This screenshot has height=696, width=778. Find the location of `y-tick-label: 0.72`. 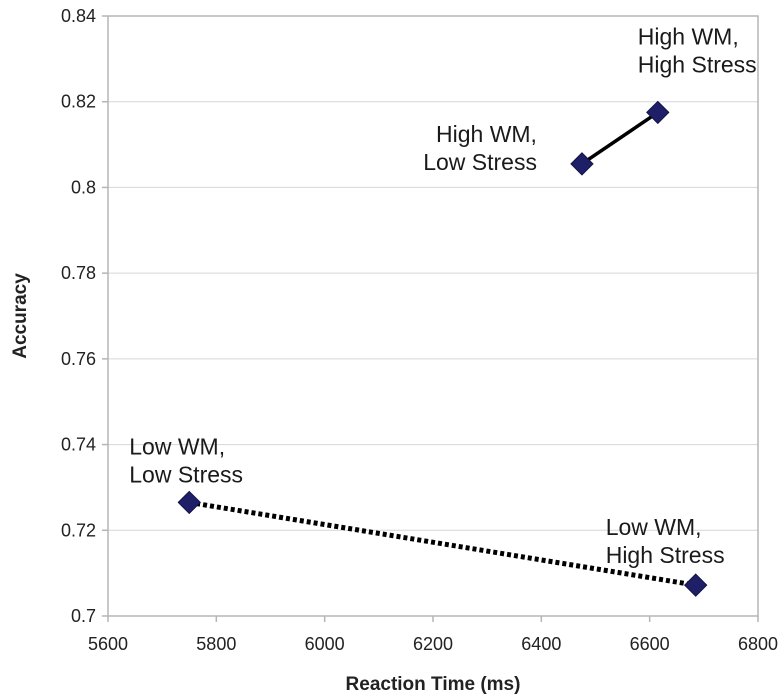

y-tick-label: 0.72 is located at coordinates (78, 530).